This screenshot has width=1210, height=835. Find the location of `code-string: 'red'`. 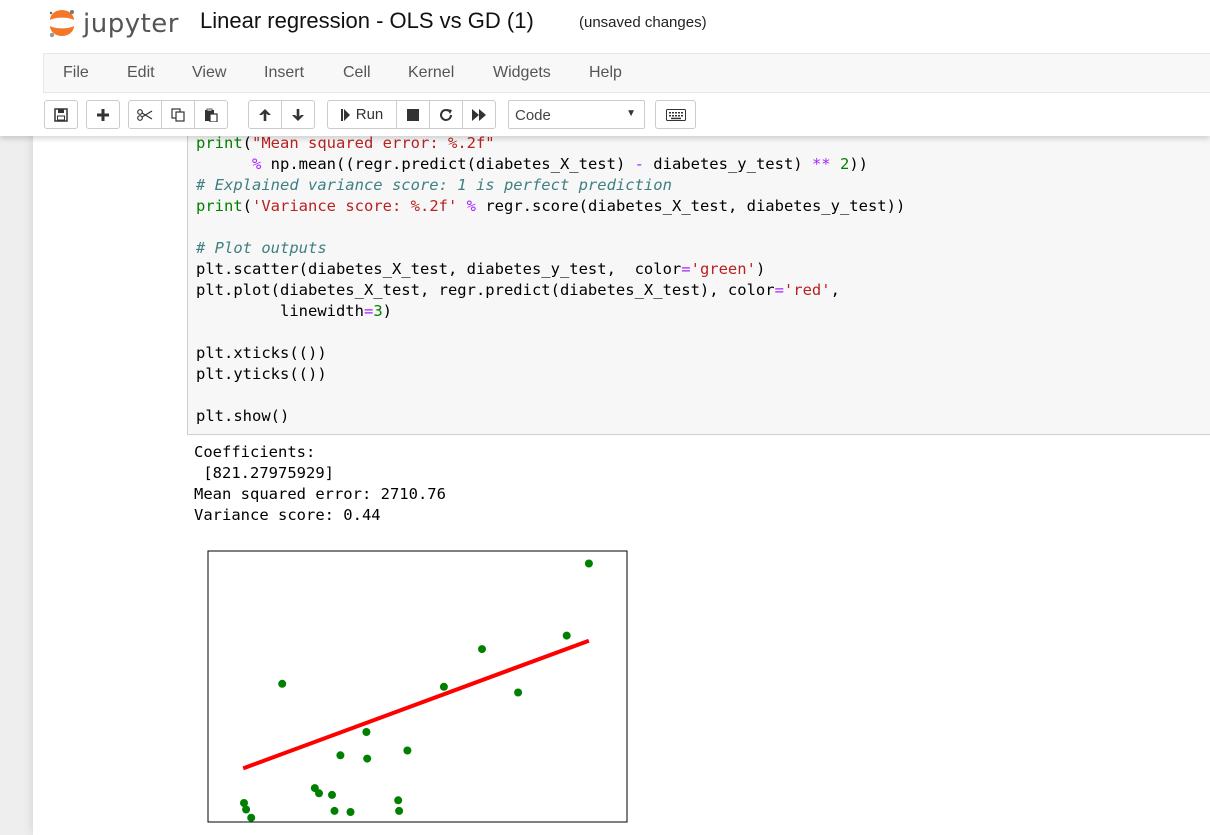

code-string: 'red' is located at coordinates (807, 290).